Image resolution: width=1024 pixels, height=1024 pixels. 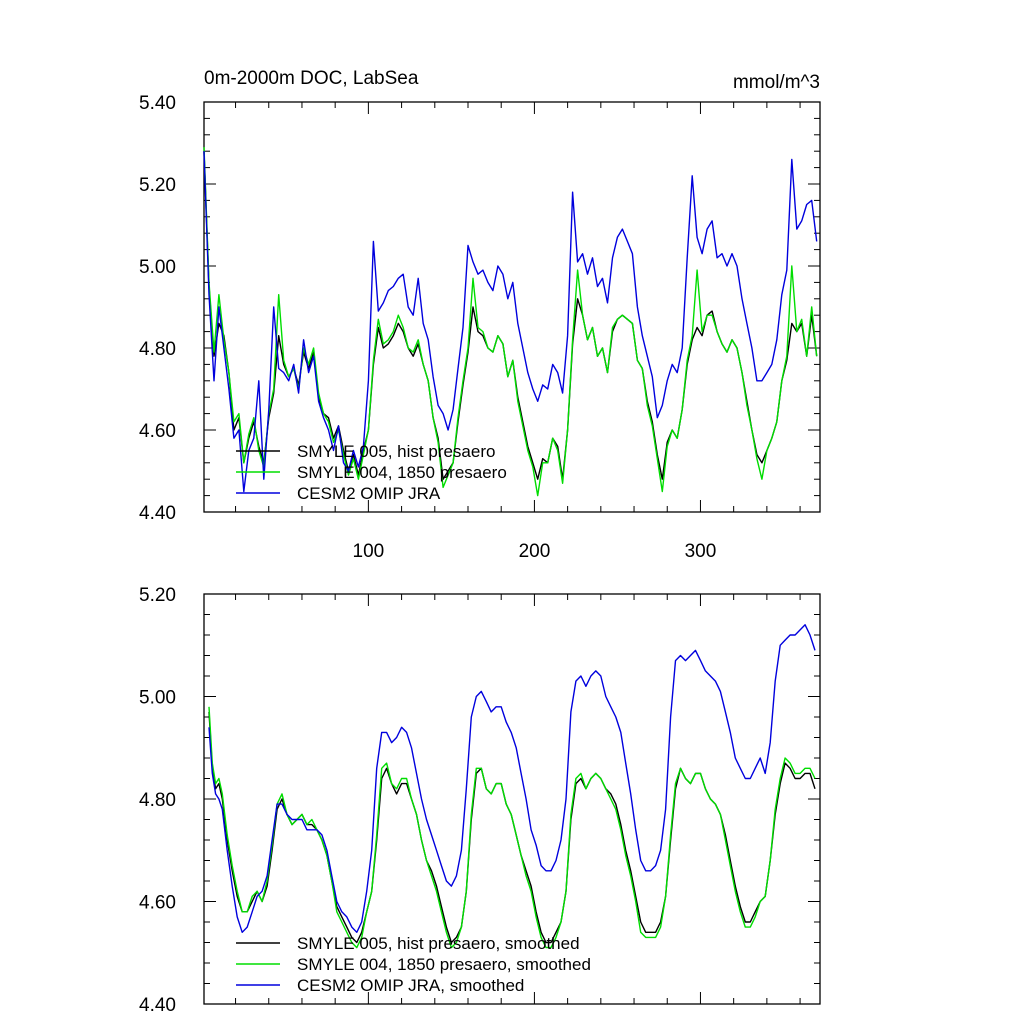 What do you see at coordinates (410, 985) in the screenshot?
I see `legend-label-2: CESM2 OMIP JRA, smoothed` at bounding box center [410, 985].